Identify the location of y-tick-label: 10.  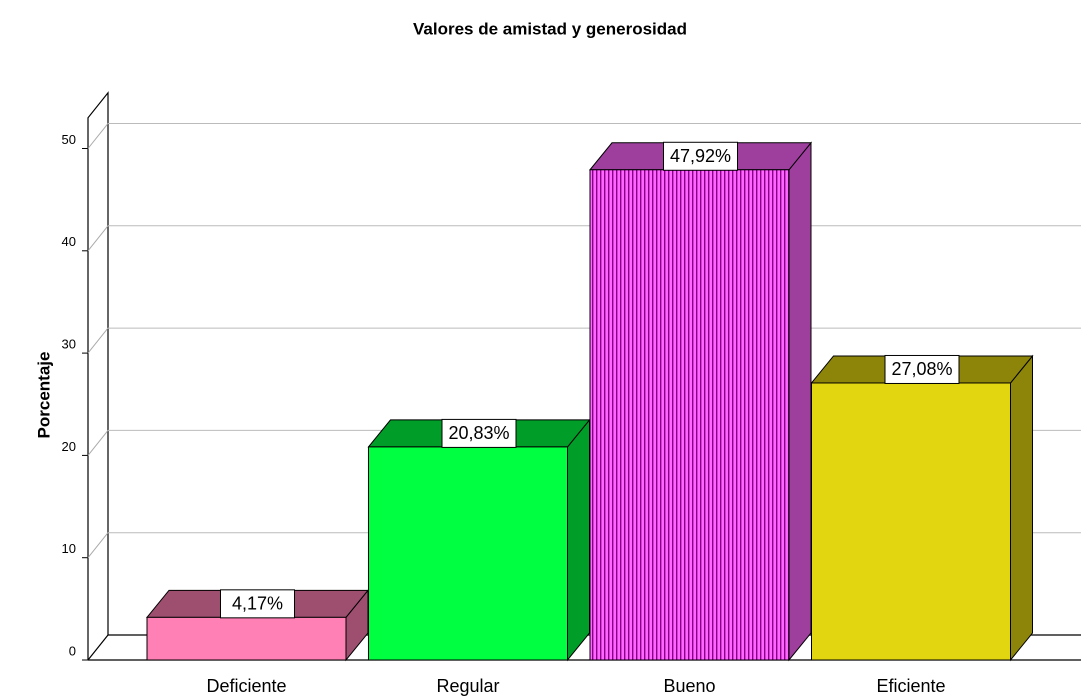
(69, 548).